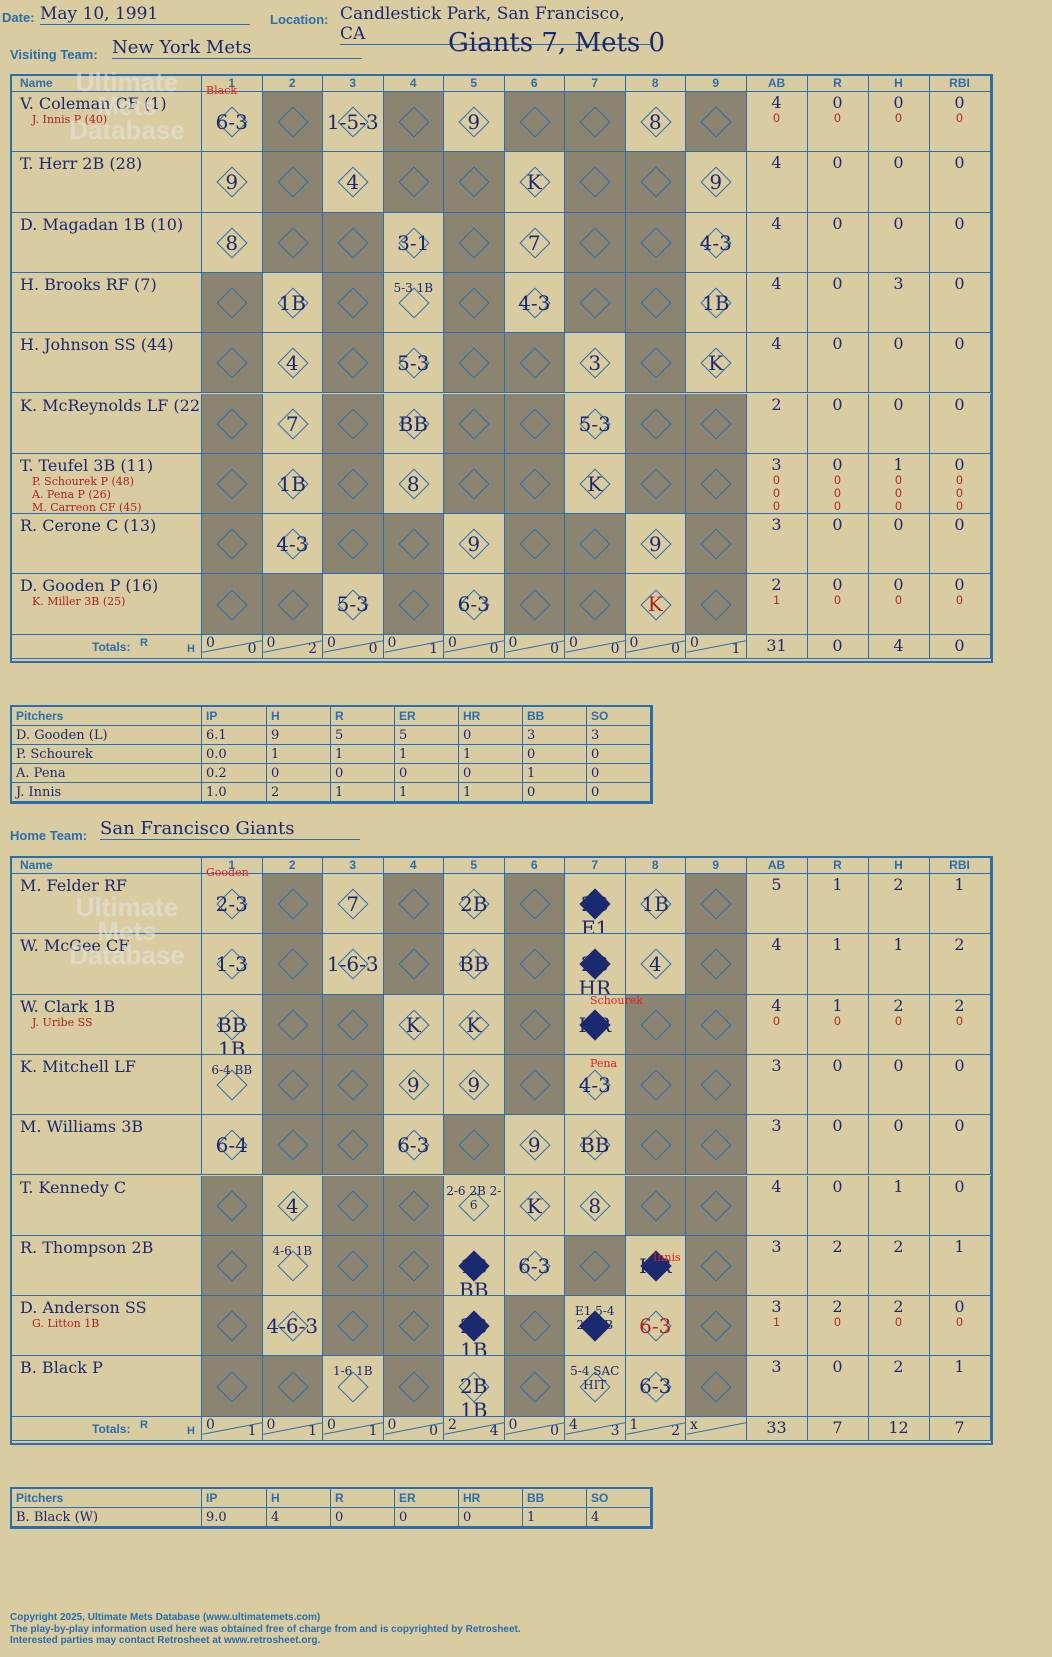 The height and width of the screenshot is (1657, 1052). Describe the element at coordinates (292, 1250) in the screenshot. I see `play-result: 4-6 1B` at that location.